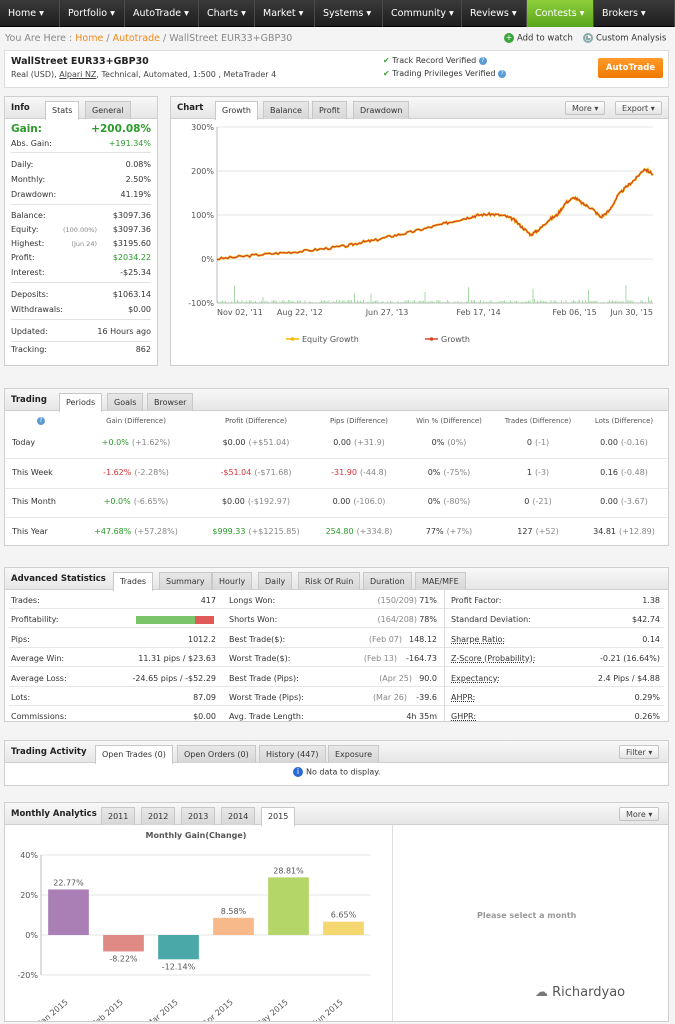 The height and width of the screenshot is (1024, 675). I want to click on info-icon: i, so click(298, 772).